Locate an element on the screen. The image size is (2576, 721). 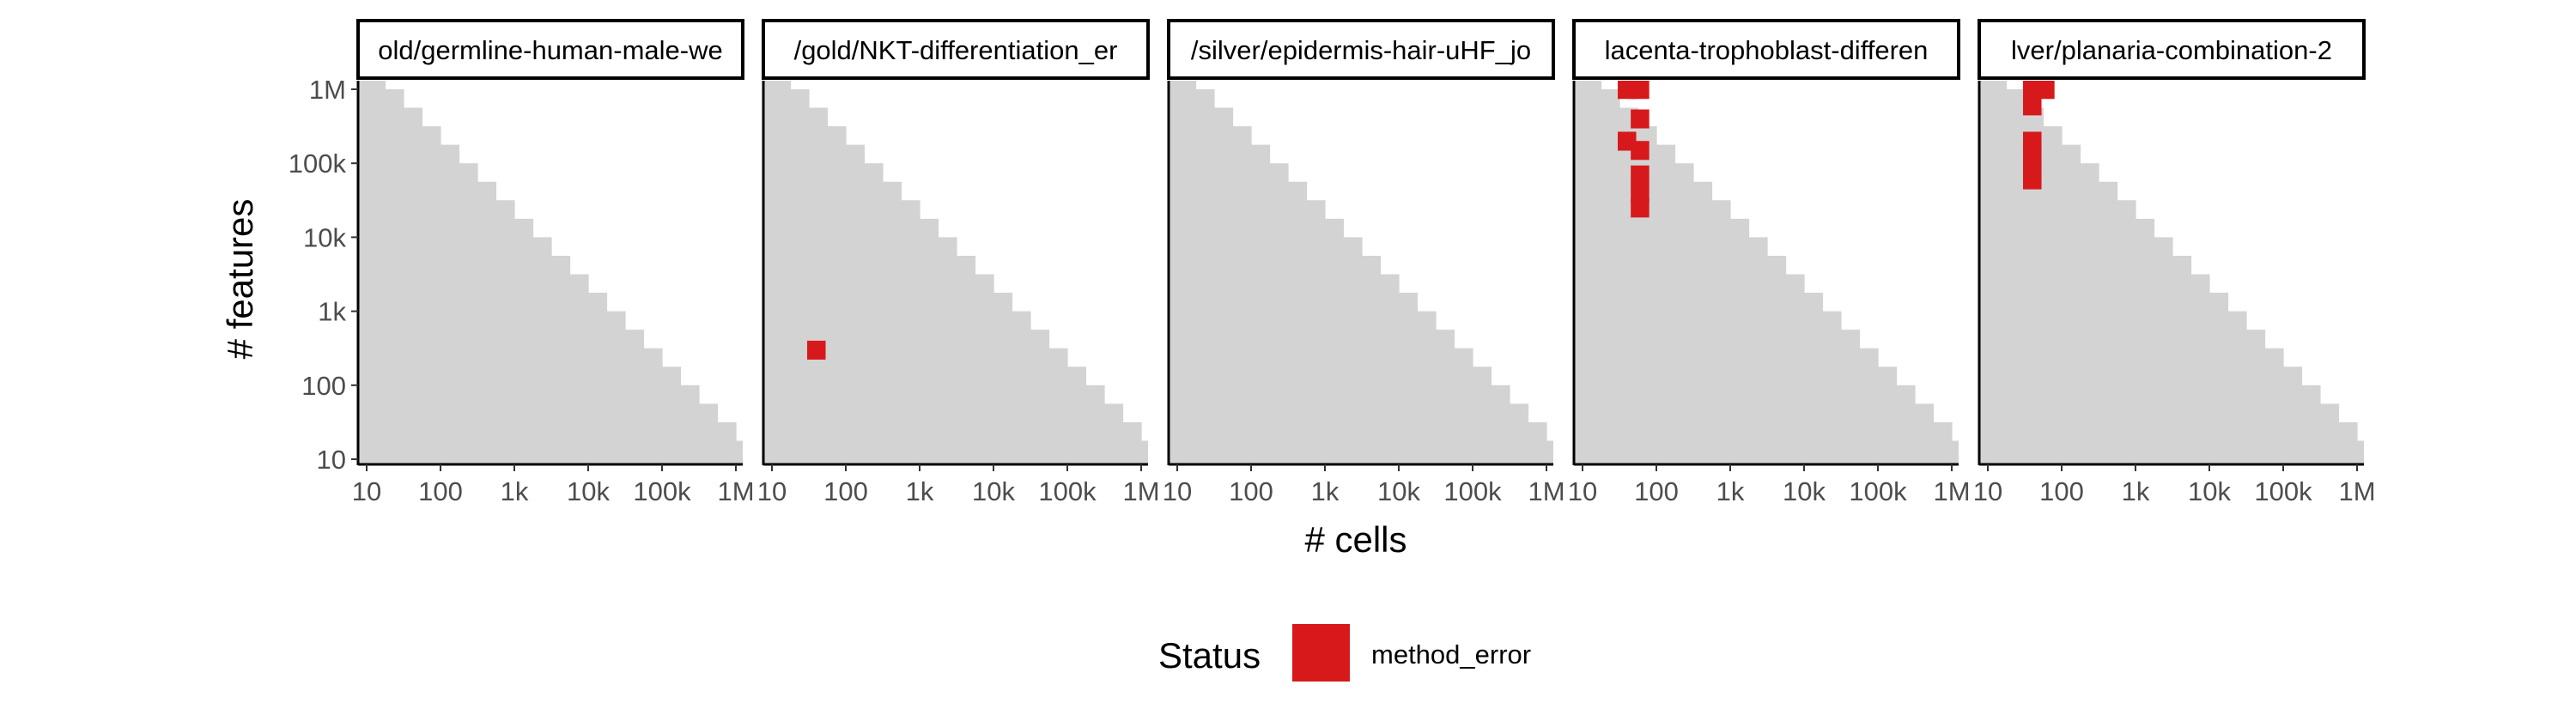
legend-title: Status is located at coordinates (1210, 655).